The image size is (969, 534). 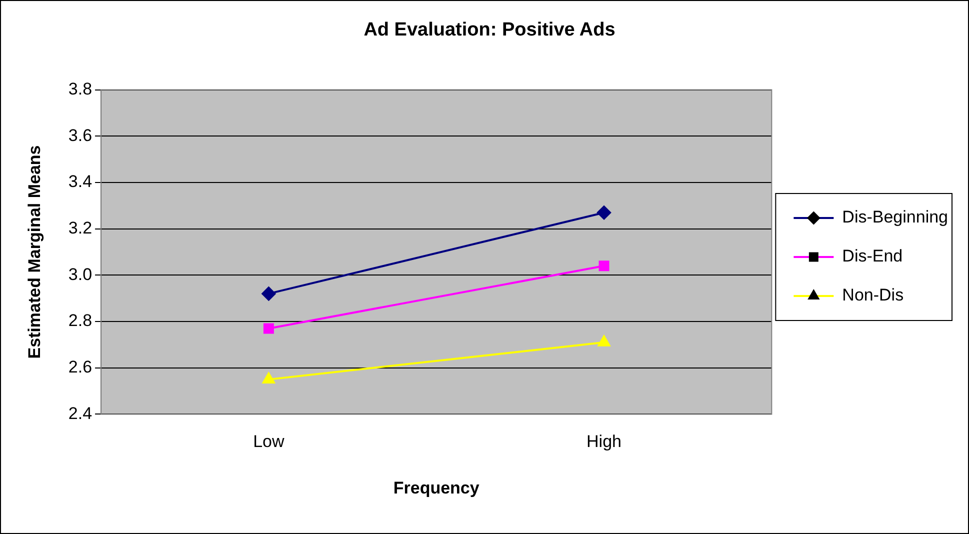 I want to click on x-tick-label: Low, so click(x=269, y=442).